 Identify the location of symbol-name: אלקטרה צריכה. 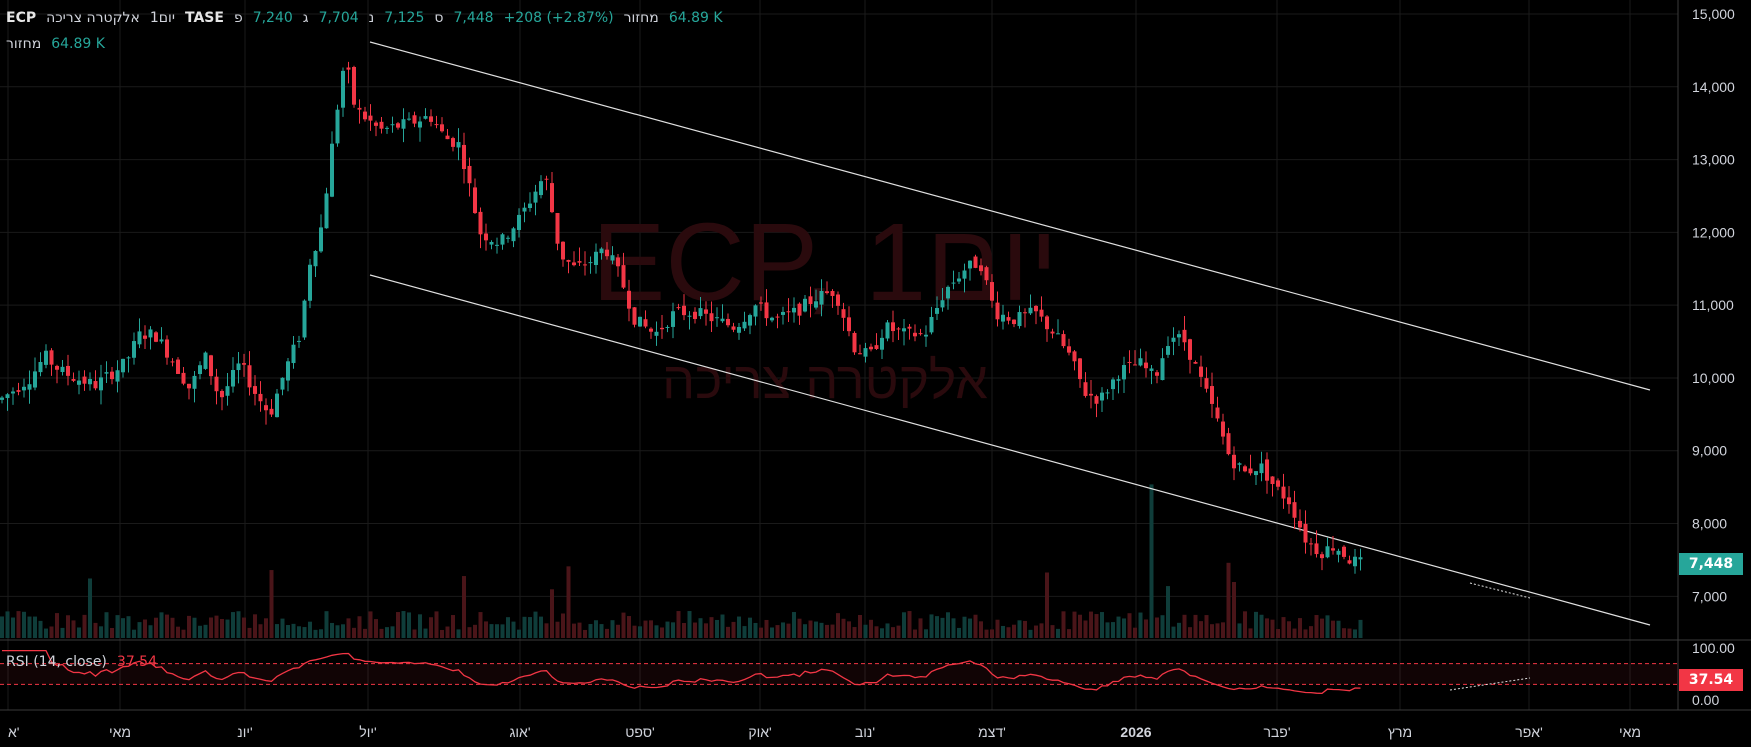
(93, 18).